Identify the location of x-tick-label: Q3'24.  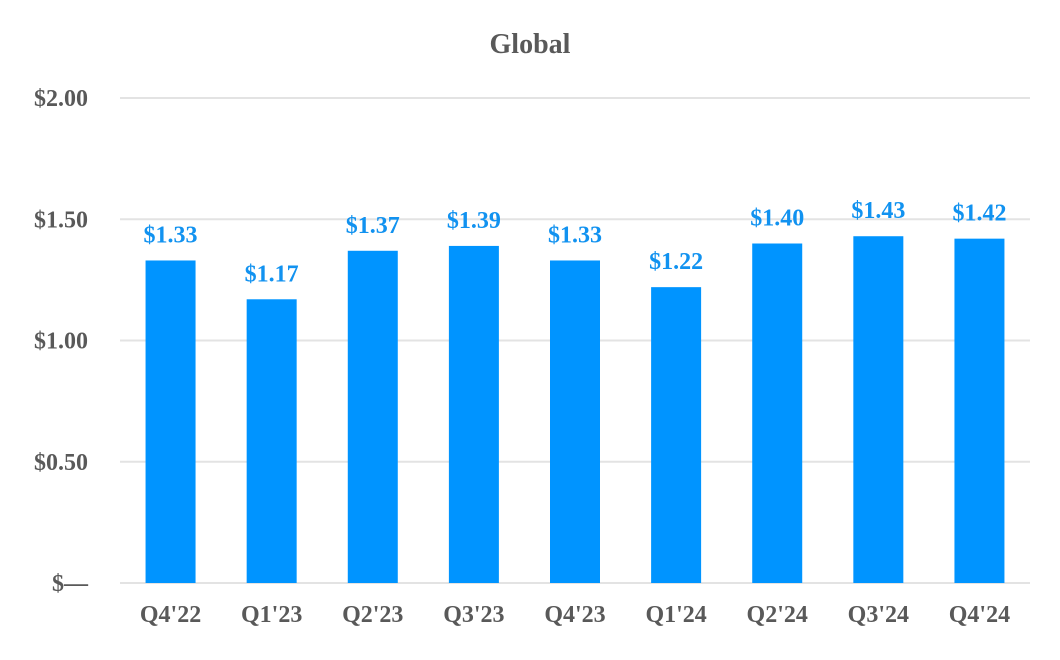
(878, 615).